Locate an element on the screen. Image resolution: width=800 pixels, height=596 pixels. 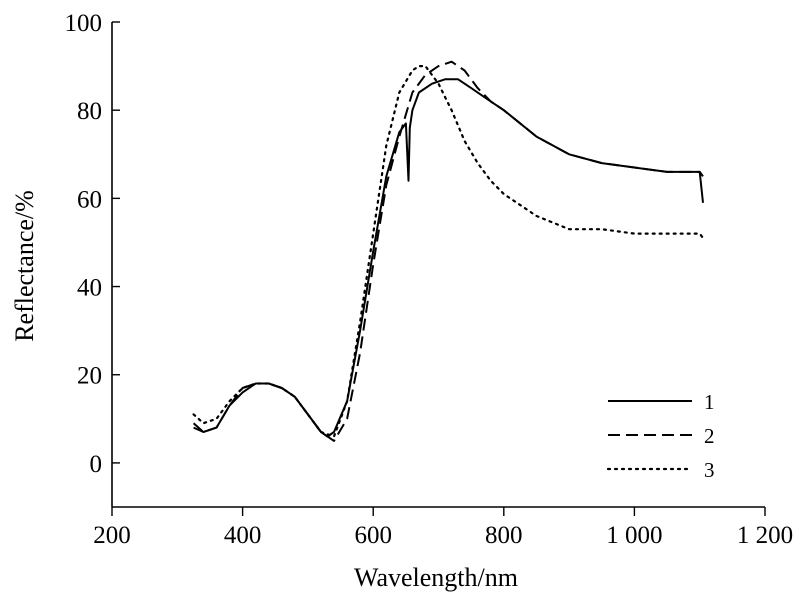
y-tick-label: 60 is located at coordinates (89, 199).